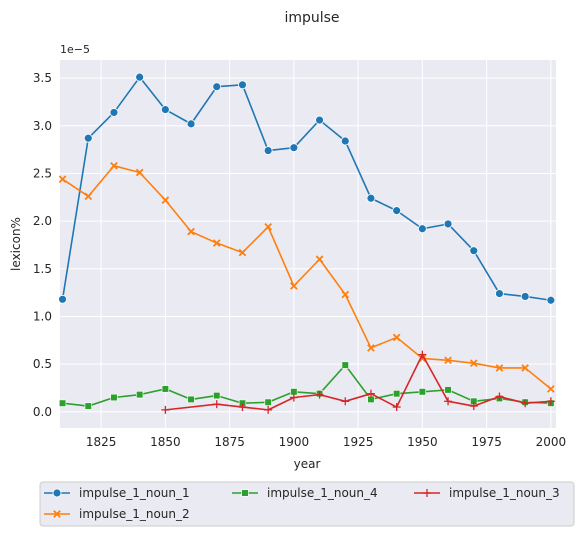 The image size is (584, 541). I want to click on legend-label: impulse_1_noun_3, so click(504, 493).